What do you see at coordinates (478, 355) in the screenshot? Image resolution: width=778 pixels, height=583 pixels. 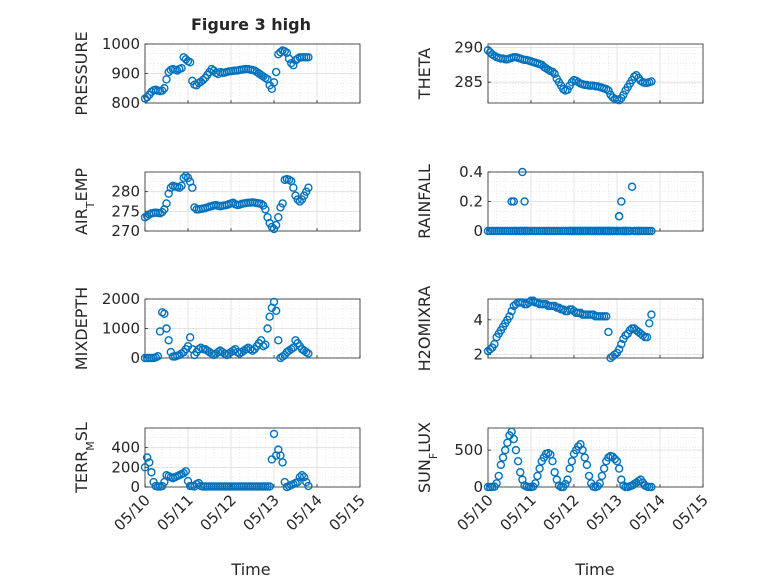 I see `y-tick-label: 2` at bounding box center [478, 355].